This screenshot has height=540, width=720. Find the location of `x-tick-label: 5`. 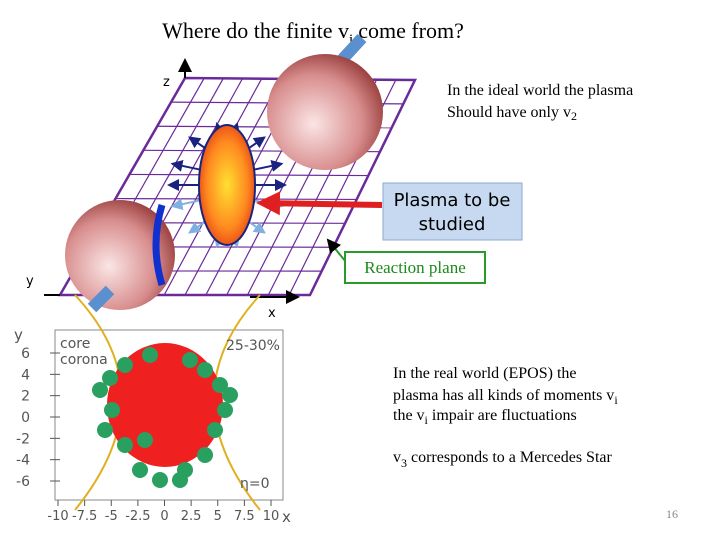

x-tick-label: 5 is located at coordinates (218, 516).